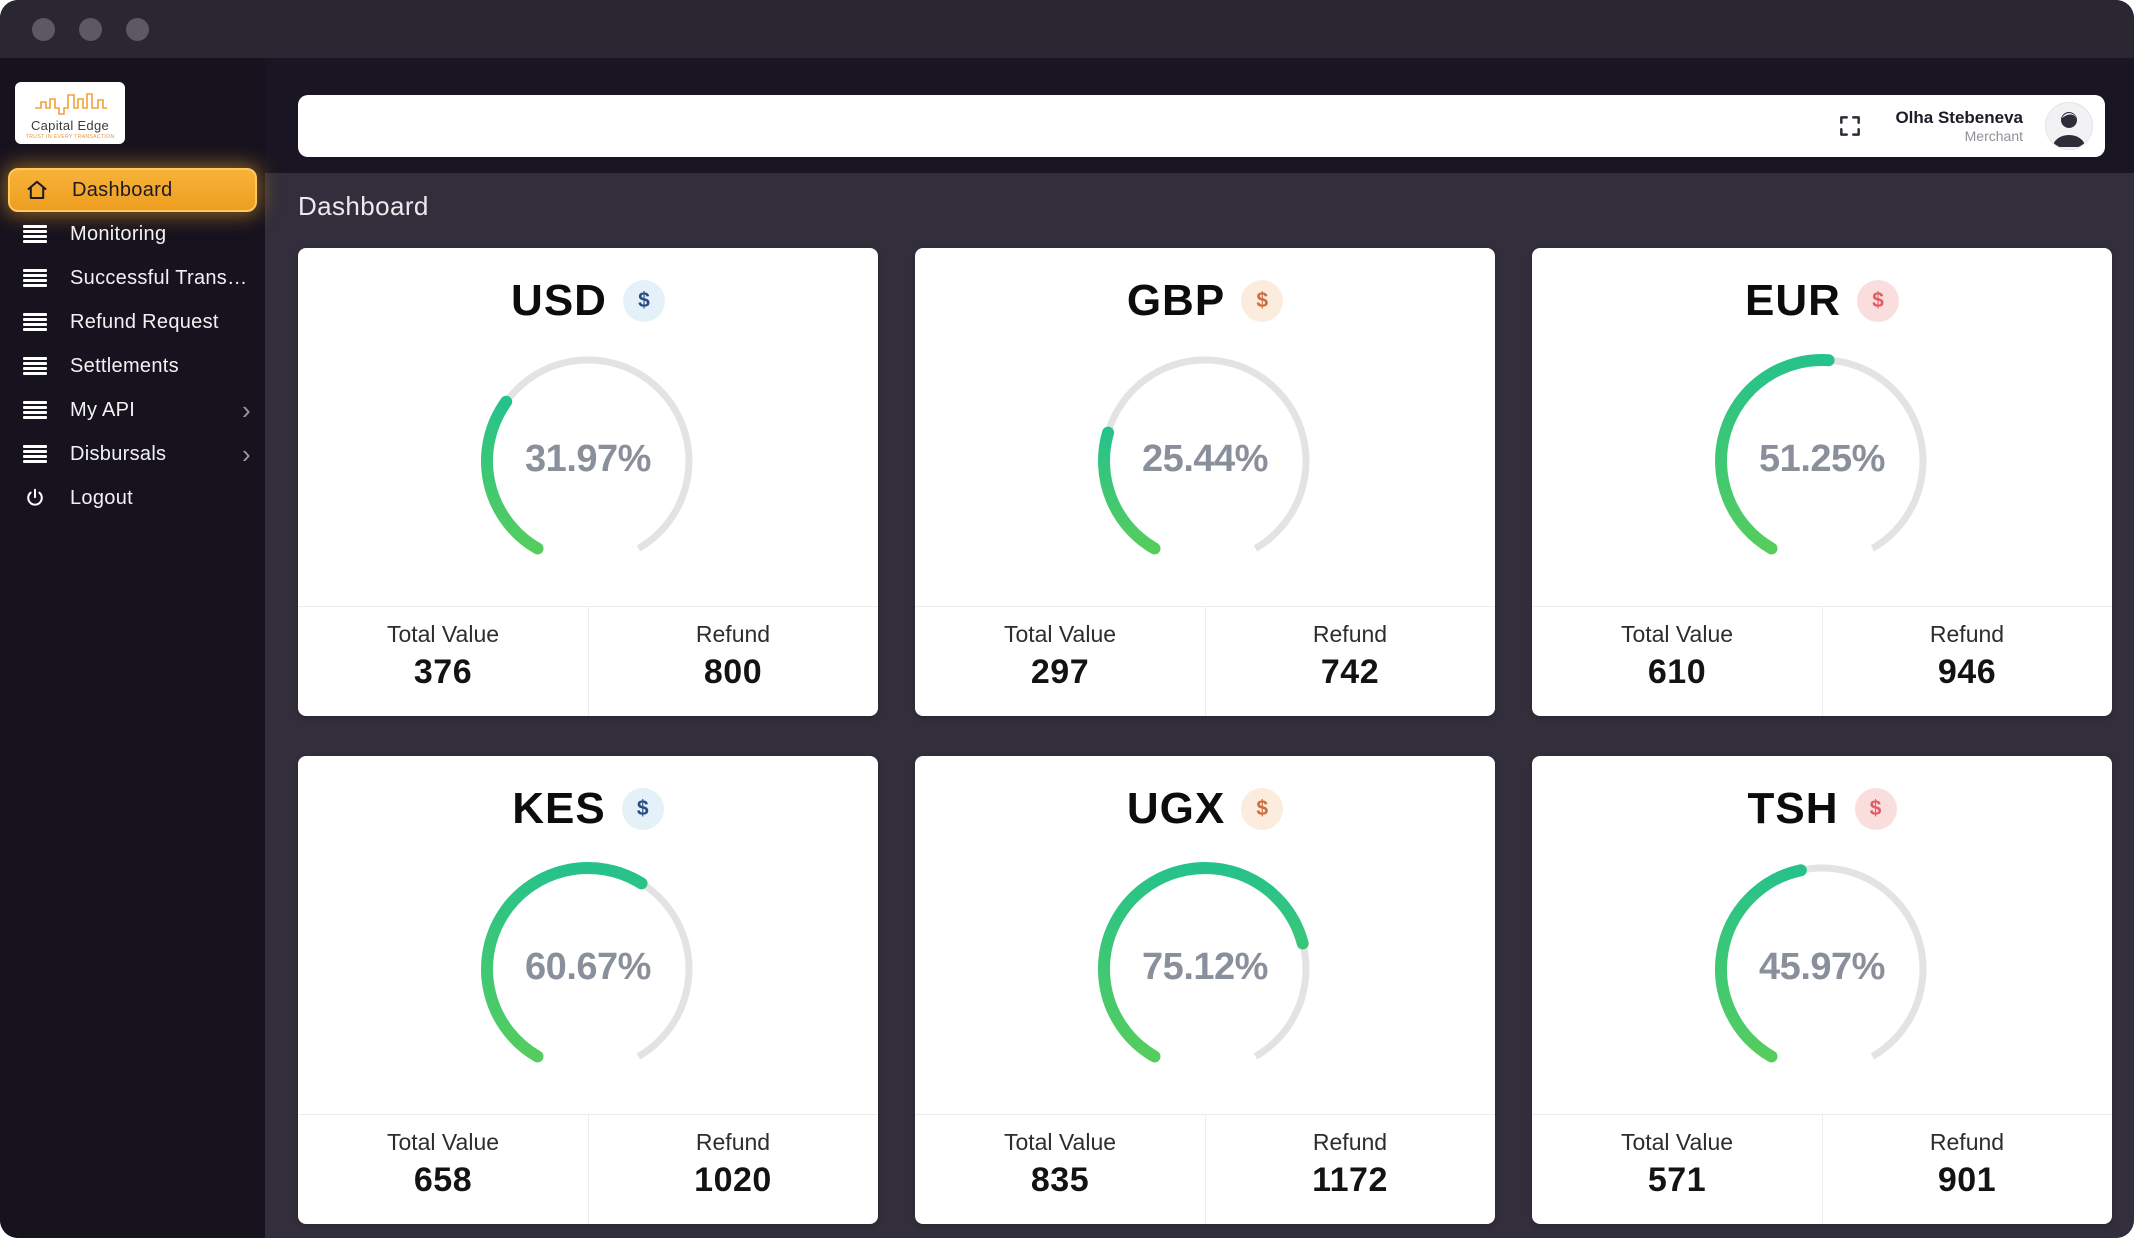 This screenshot has height=1238, width=2134. I want to click on sidebar-item-label: Logout, so click(101, 497).